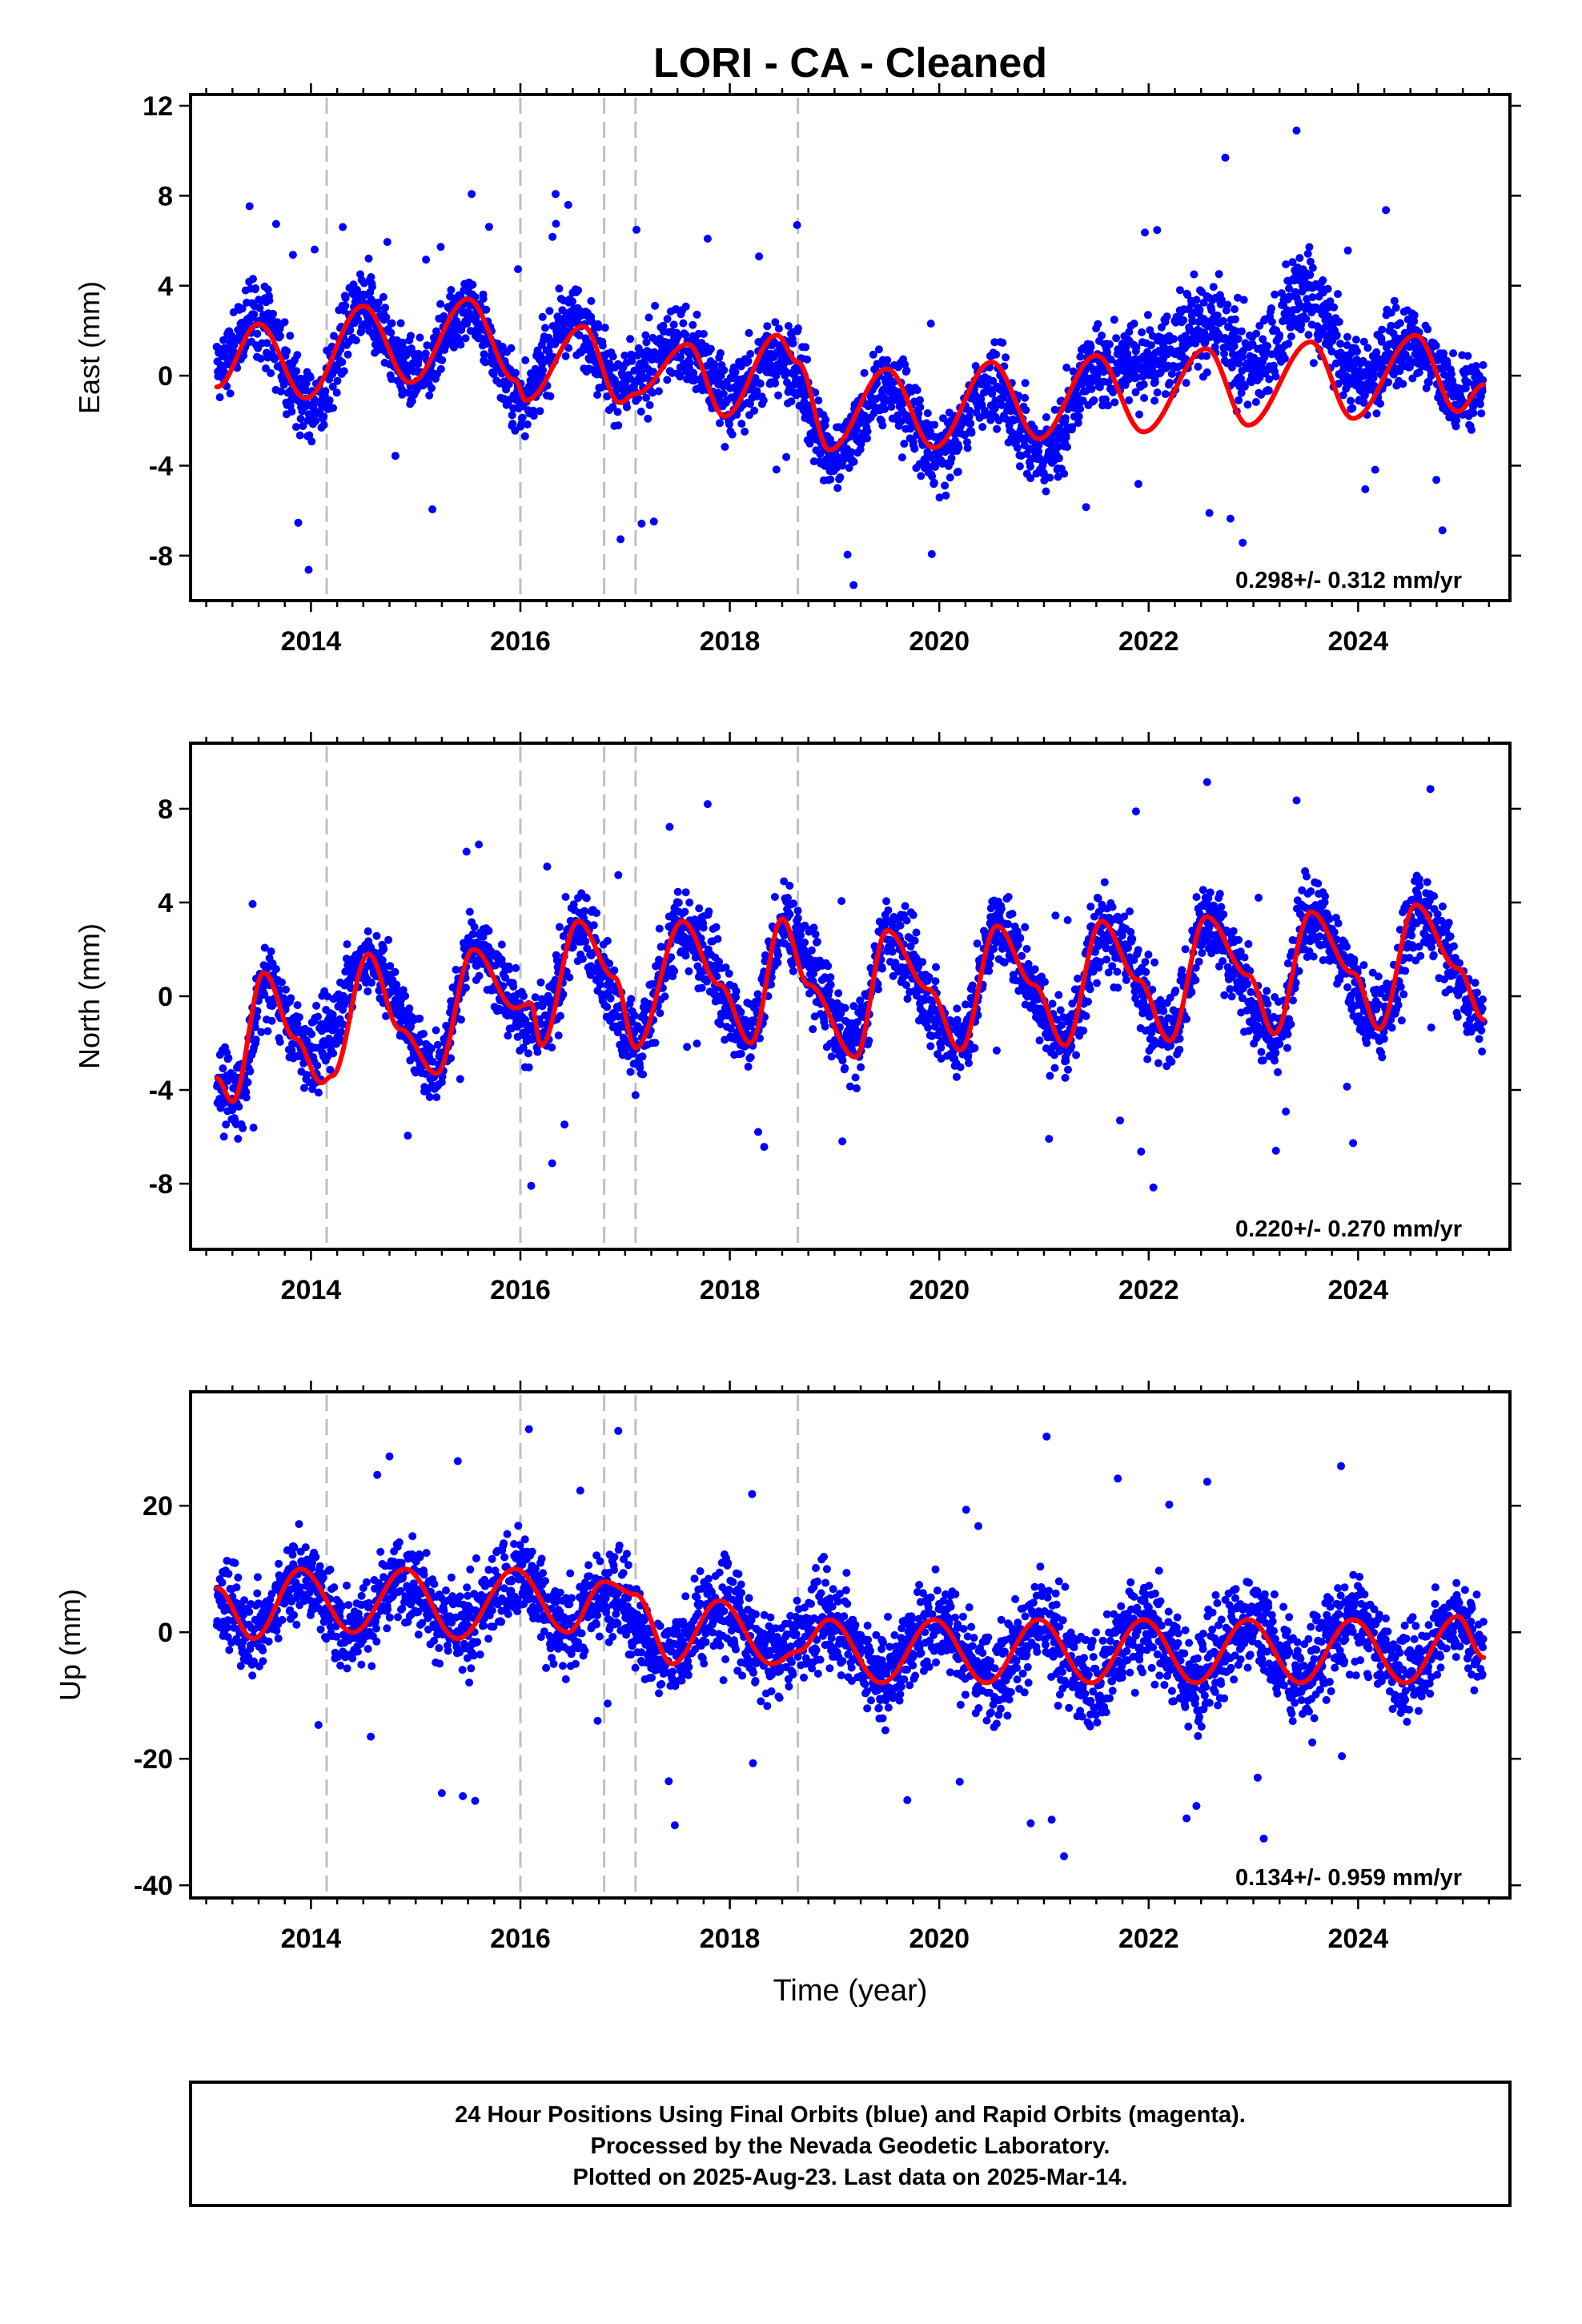 The width and height of the screenshot is (1582, 2324). What do you see at coordinates (161, 556) in the screenshot?
I see `east-y-tick-label: -8` at bounding box center [161, 556].